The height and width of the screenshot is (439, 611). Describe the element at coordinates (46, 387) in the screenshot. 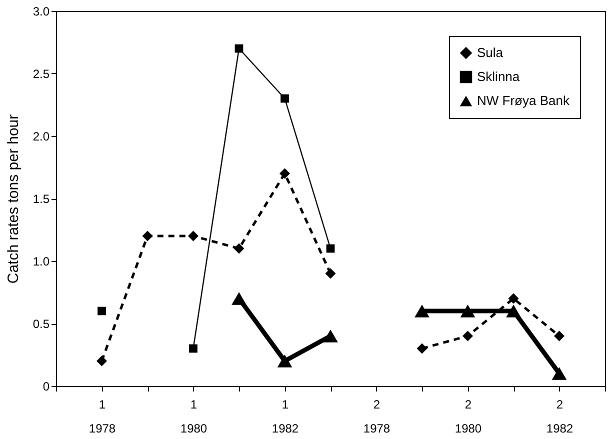

I see `y-tick-label: 0` at that location.